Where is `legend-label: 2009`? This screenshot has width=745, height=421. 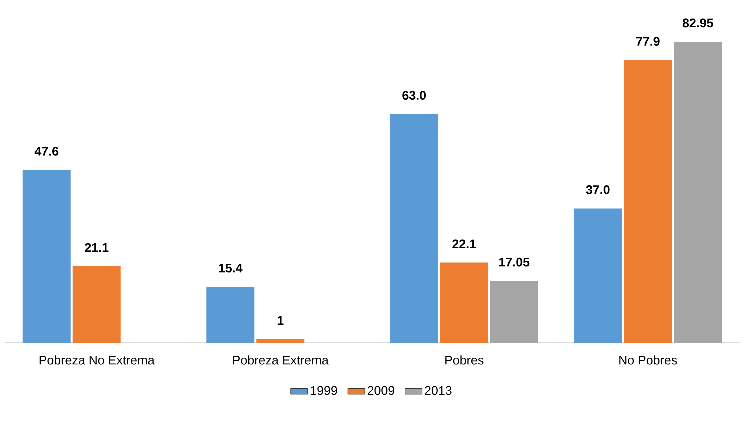
legend-label: 2009 is located at coordinates (381, 391).